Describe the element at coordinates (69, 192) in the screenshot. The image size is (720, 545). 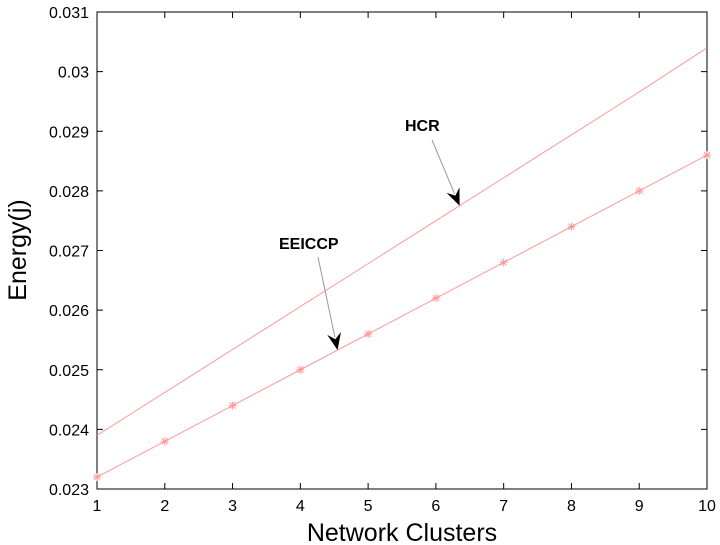
I see `y-tick-label: 0.028` at that location.